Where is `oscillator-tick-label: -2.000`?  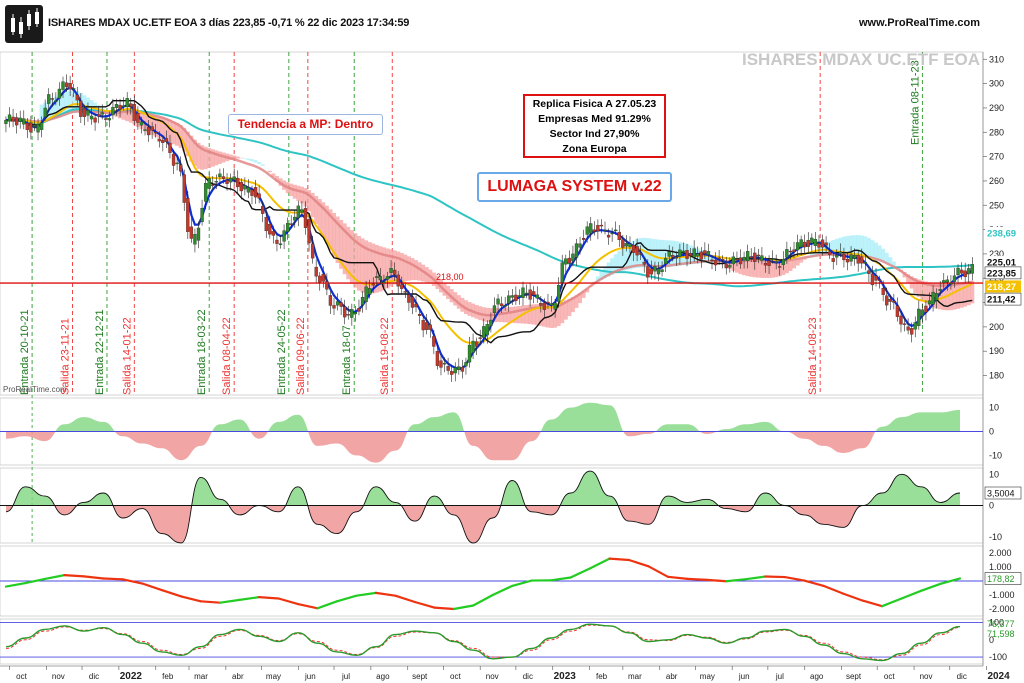 oscillator-tick-label: -2.000 is located at coordinates (1002, 609).